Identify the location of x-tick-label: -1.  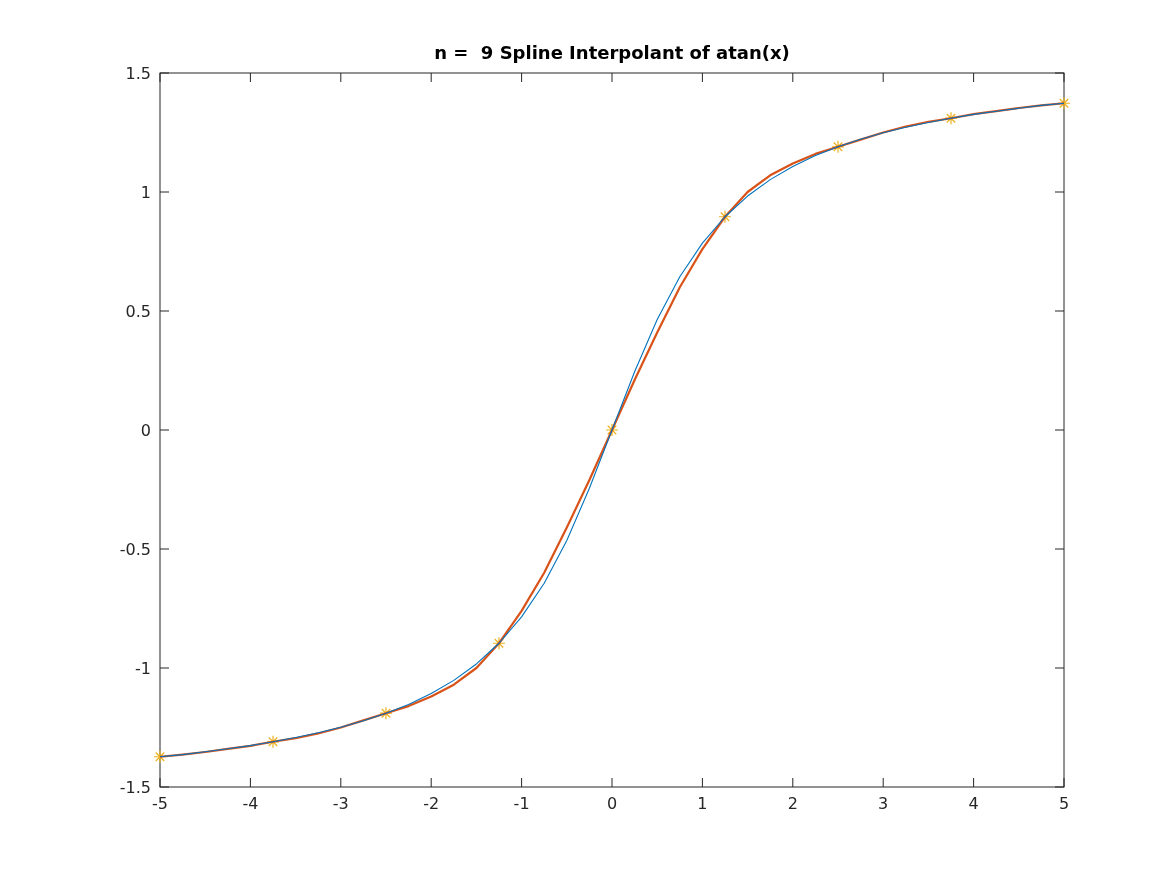
(521, 803).